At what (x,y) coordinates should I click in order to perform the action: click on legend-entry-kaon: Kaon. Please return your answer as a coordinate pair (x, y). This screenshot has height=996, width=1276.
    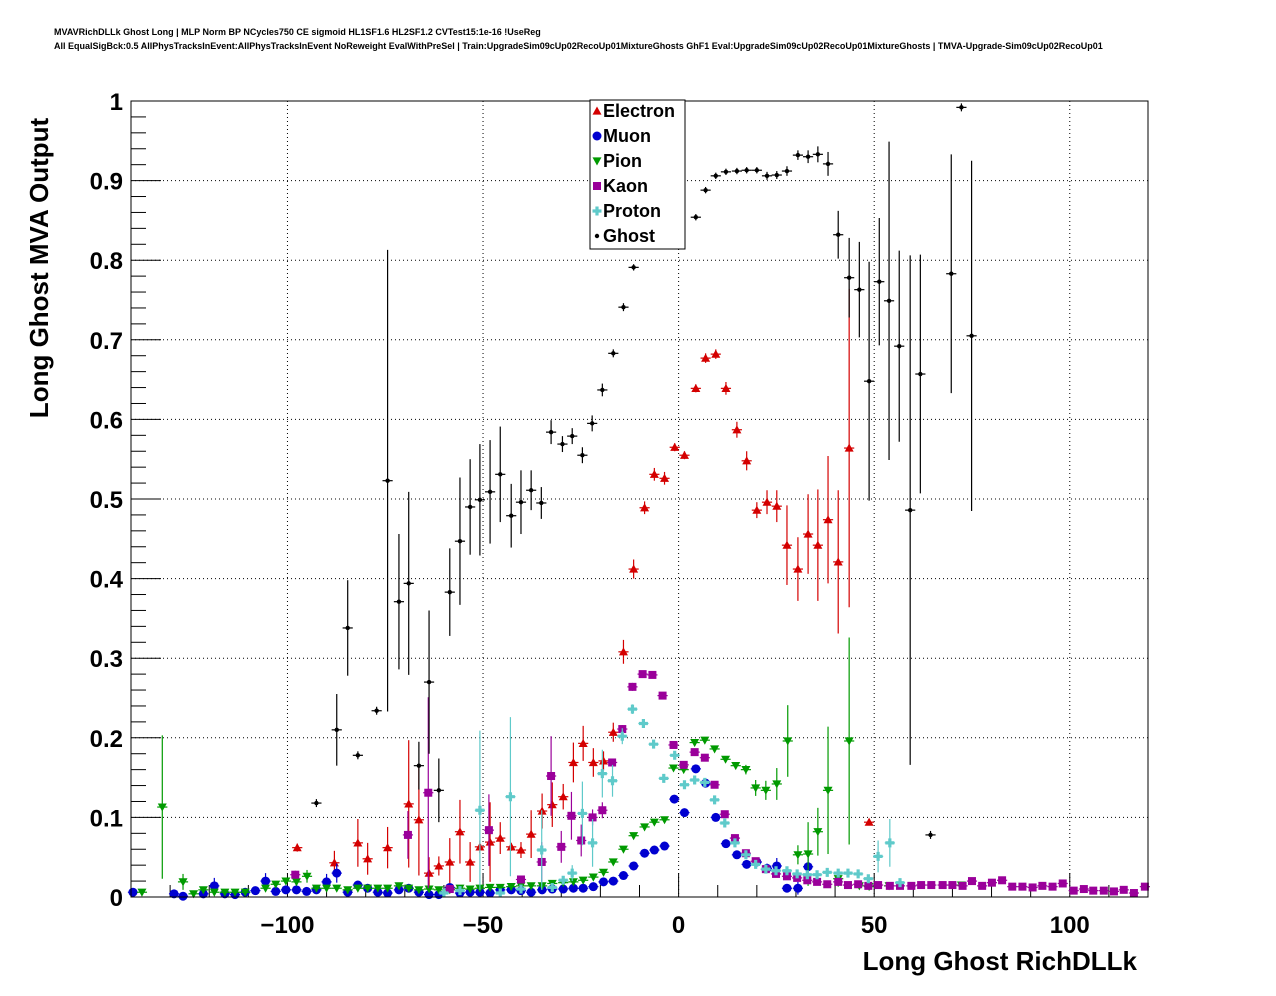
    Looking at the image, I should click on (620, 186).